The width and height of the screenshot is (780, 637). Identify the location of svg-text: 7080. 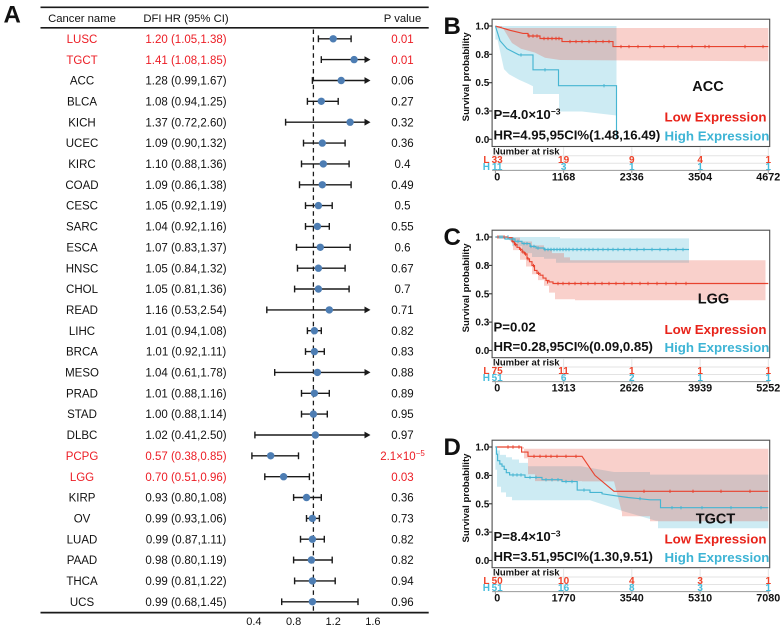
(768, 599).